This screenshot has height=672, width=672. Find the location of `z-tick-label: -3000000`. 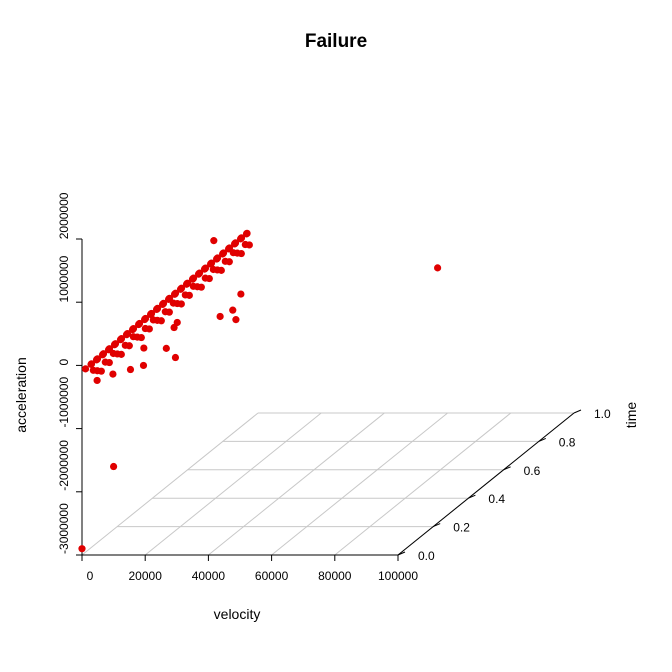

z-tick-label: -3000000 is located at coordinates (64, 528).